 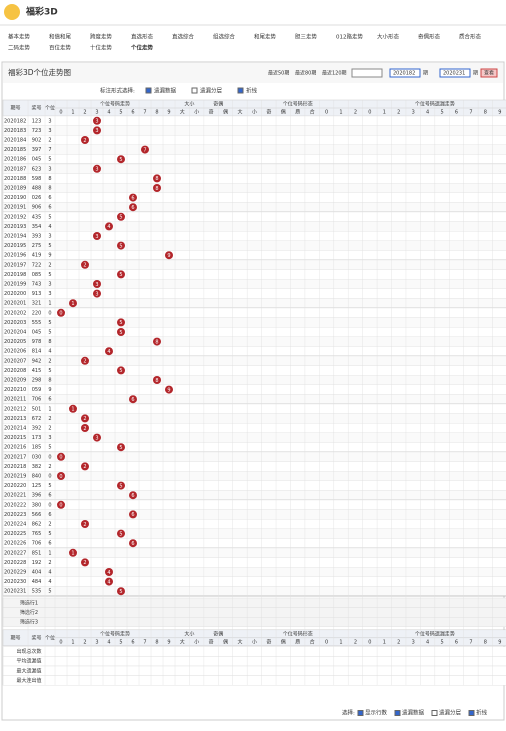 I want to click on nav-link: 质合形态, so click(x=470, y=37).